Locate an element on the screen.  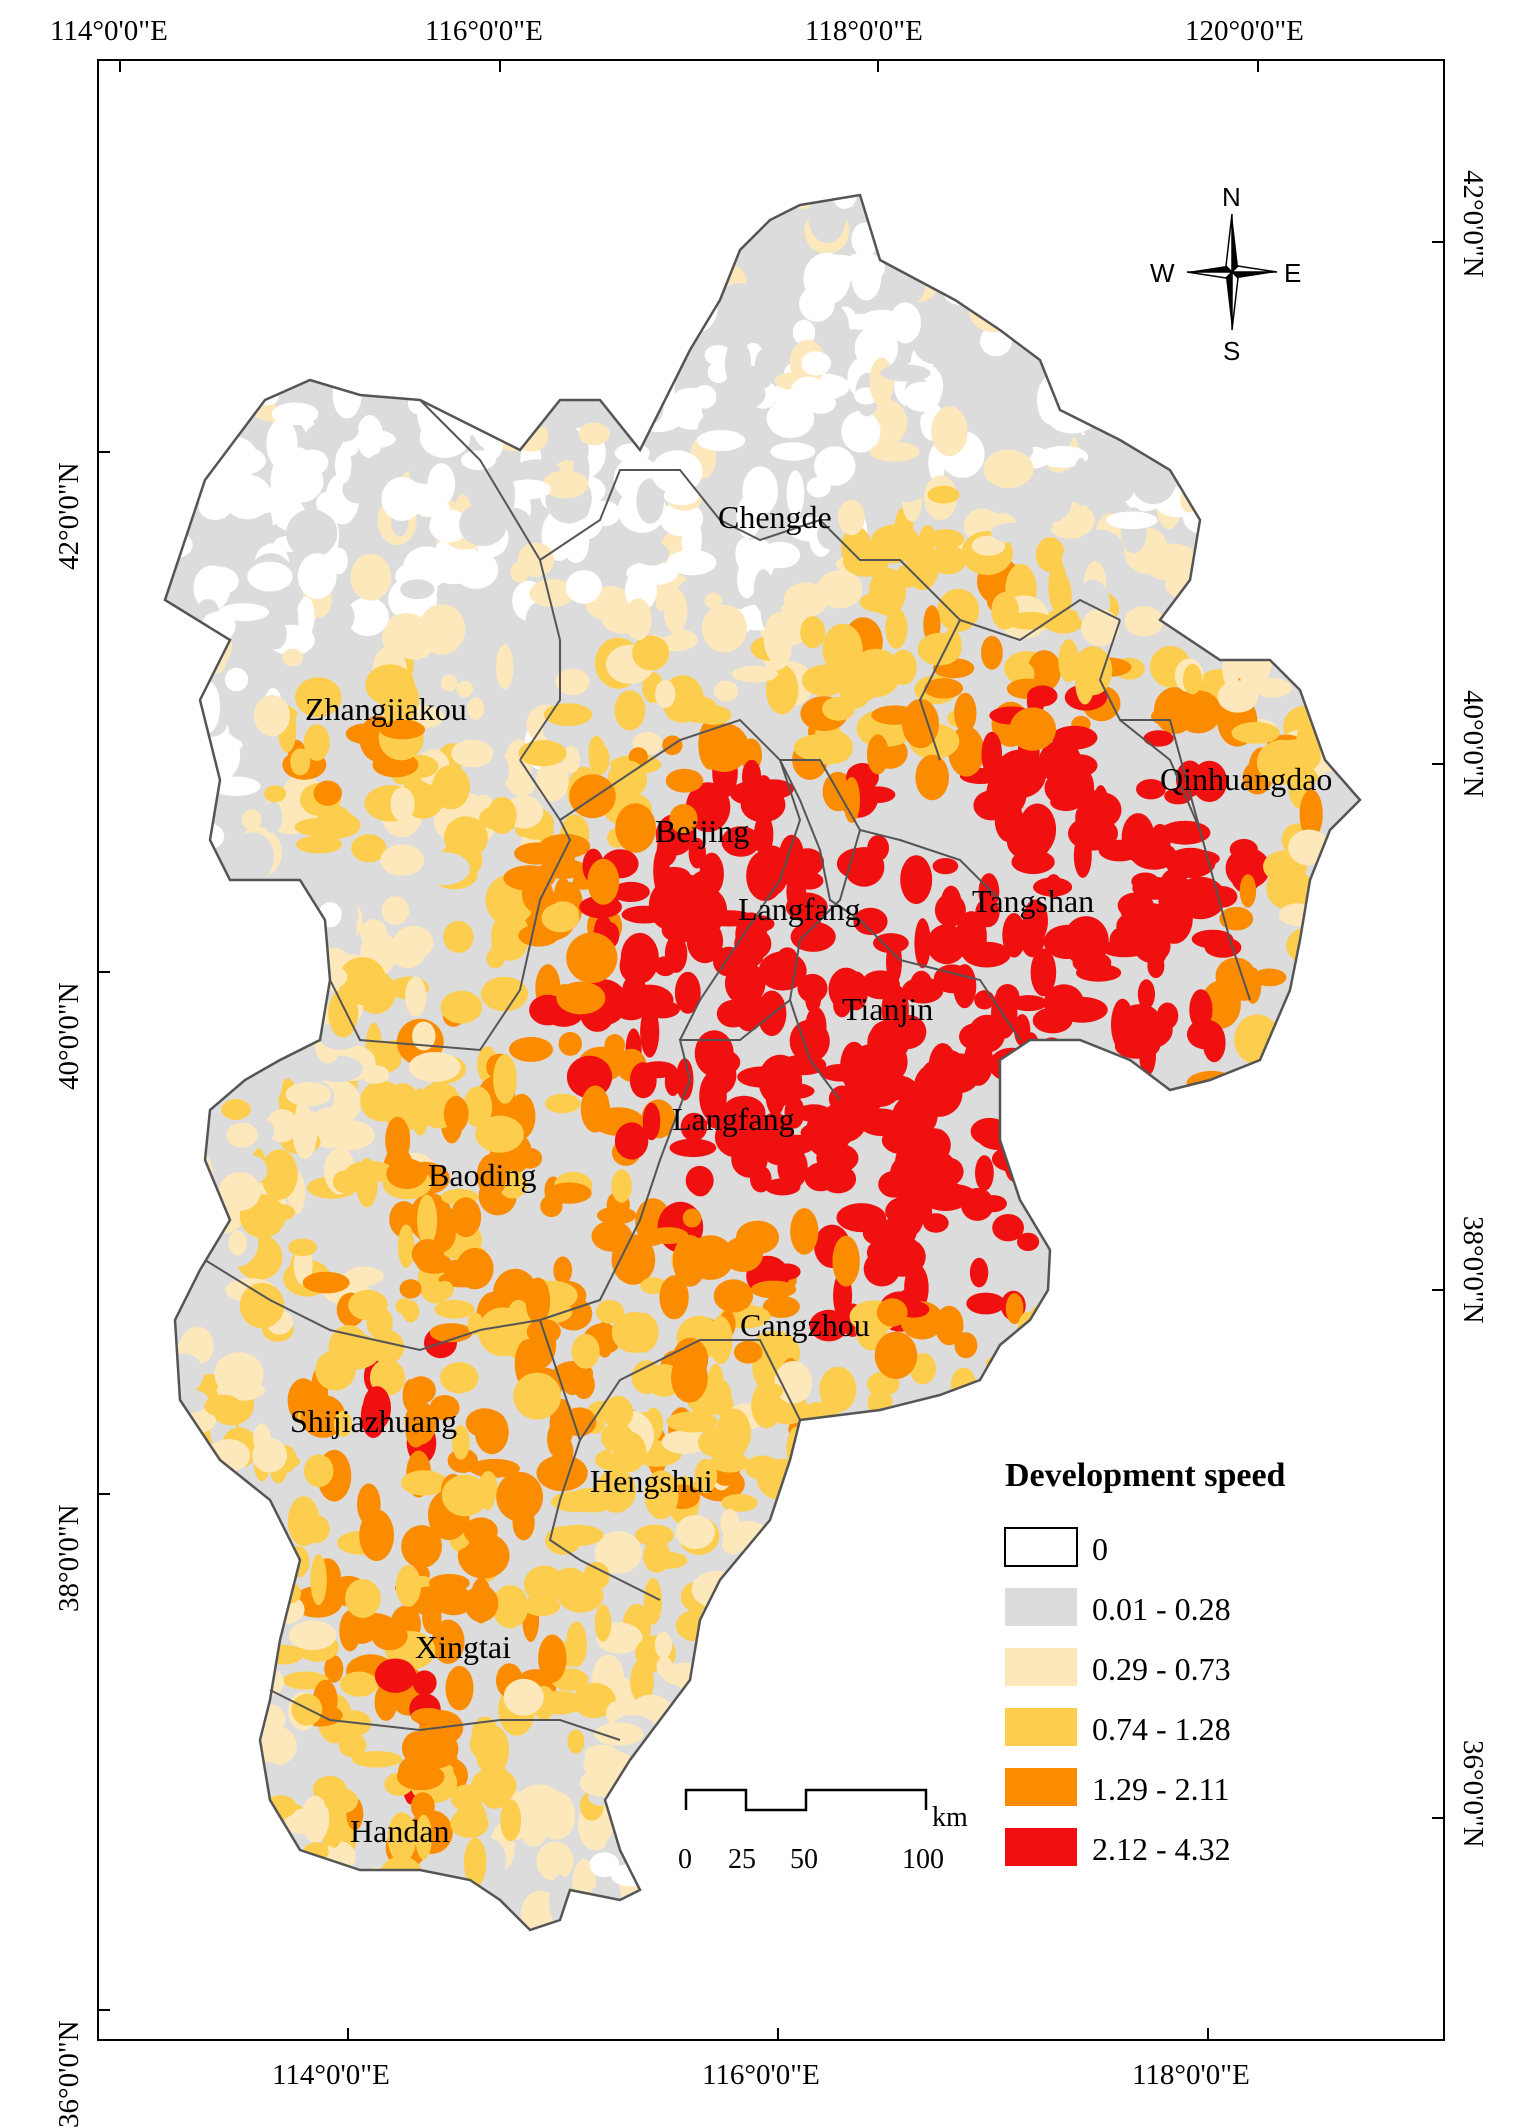
legend-label: 0 is located at coordinates (1100, 1549).